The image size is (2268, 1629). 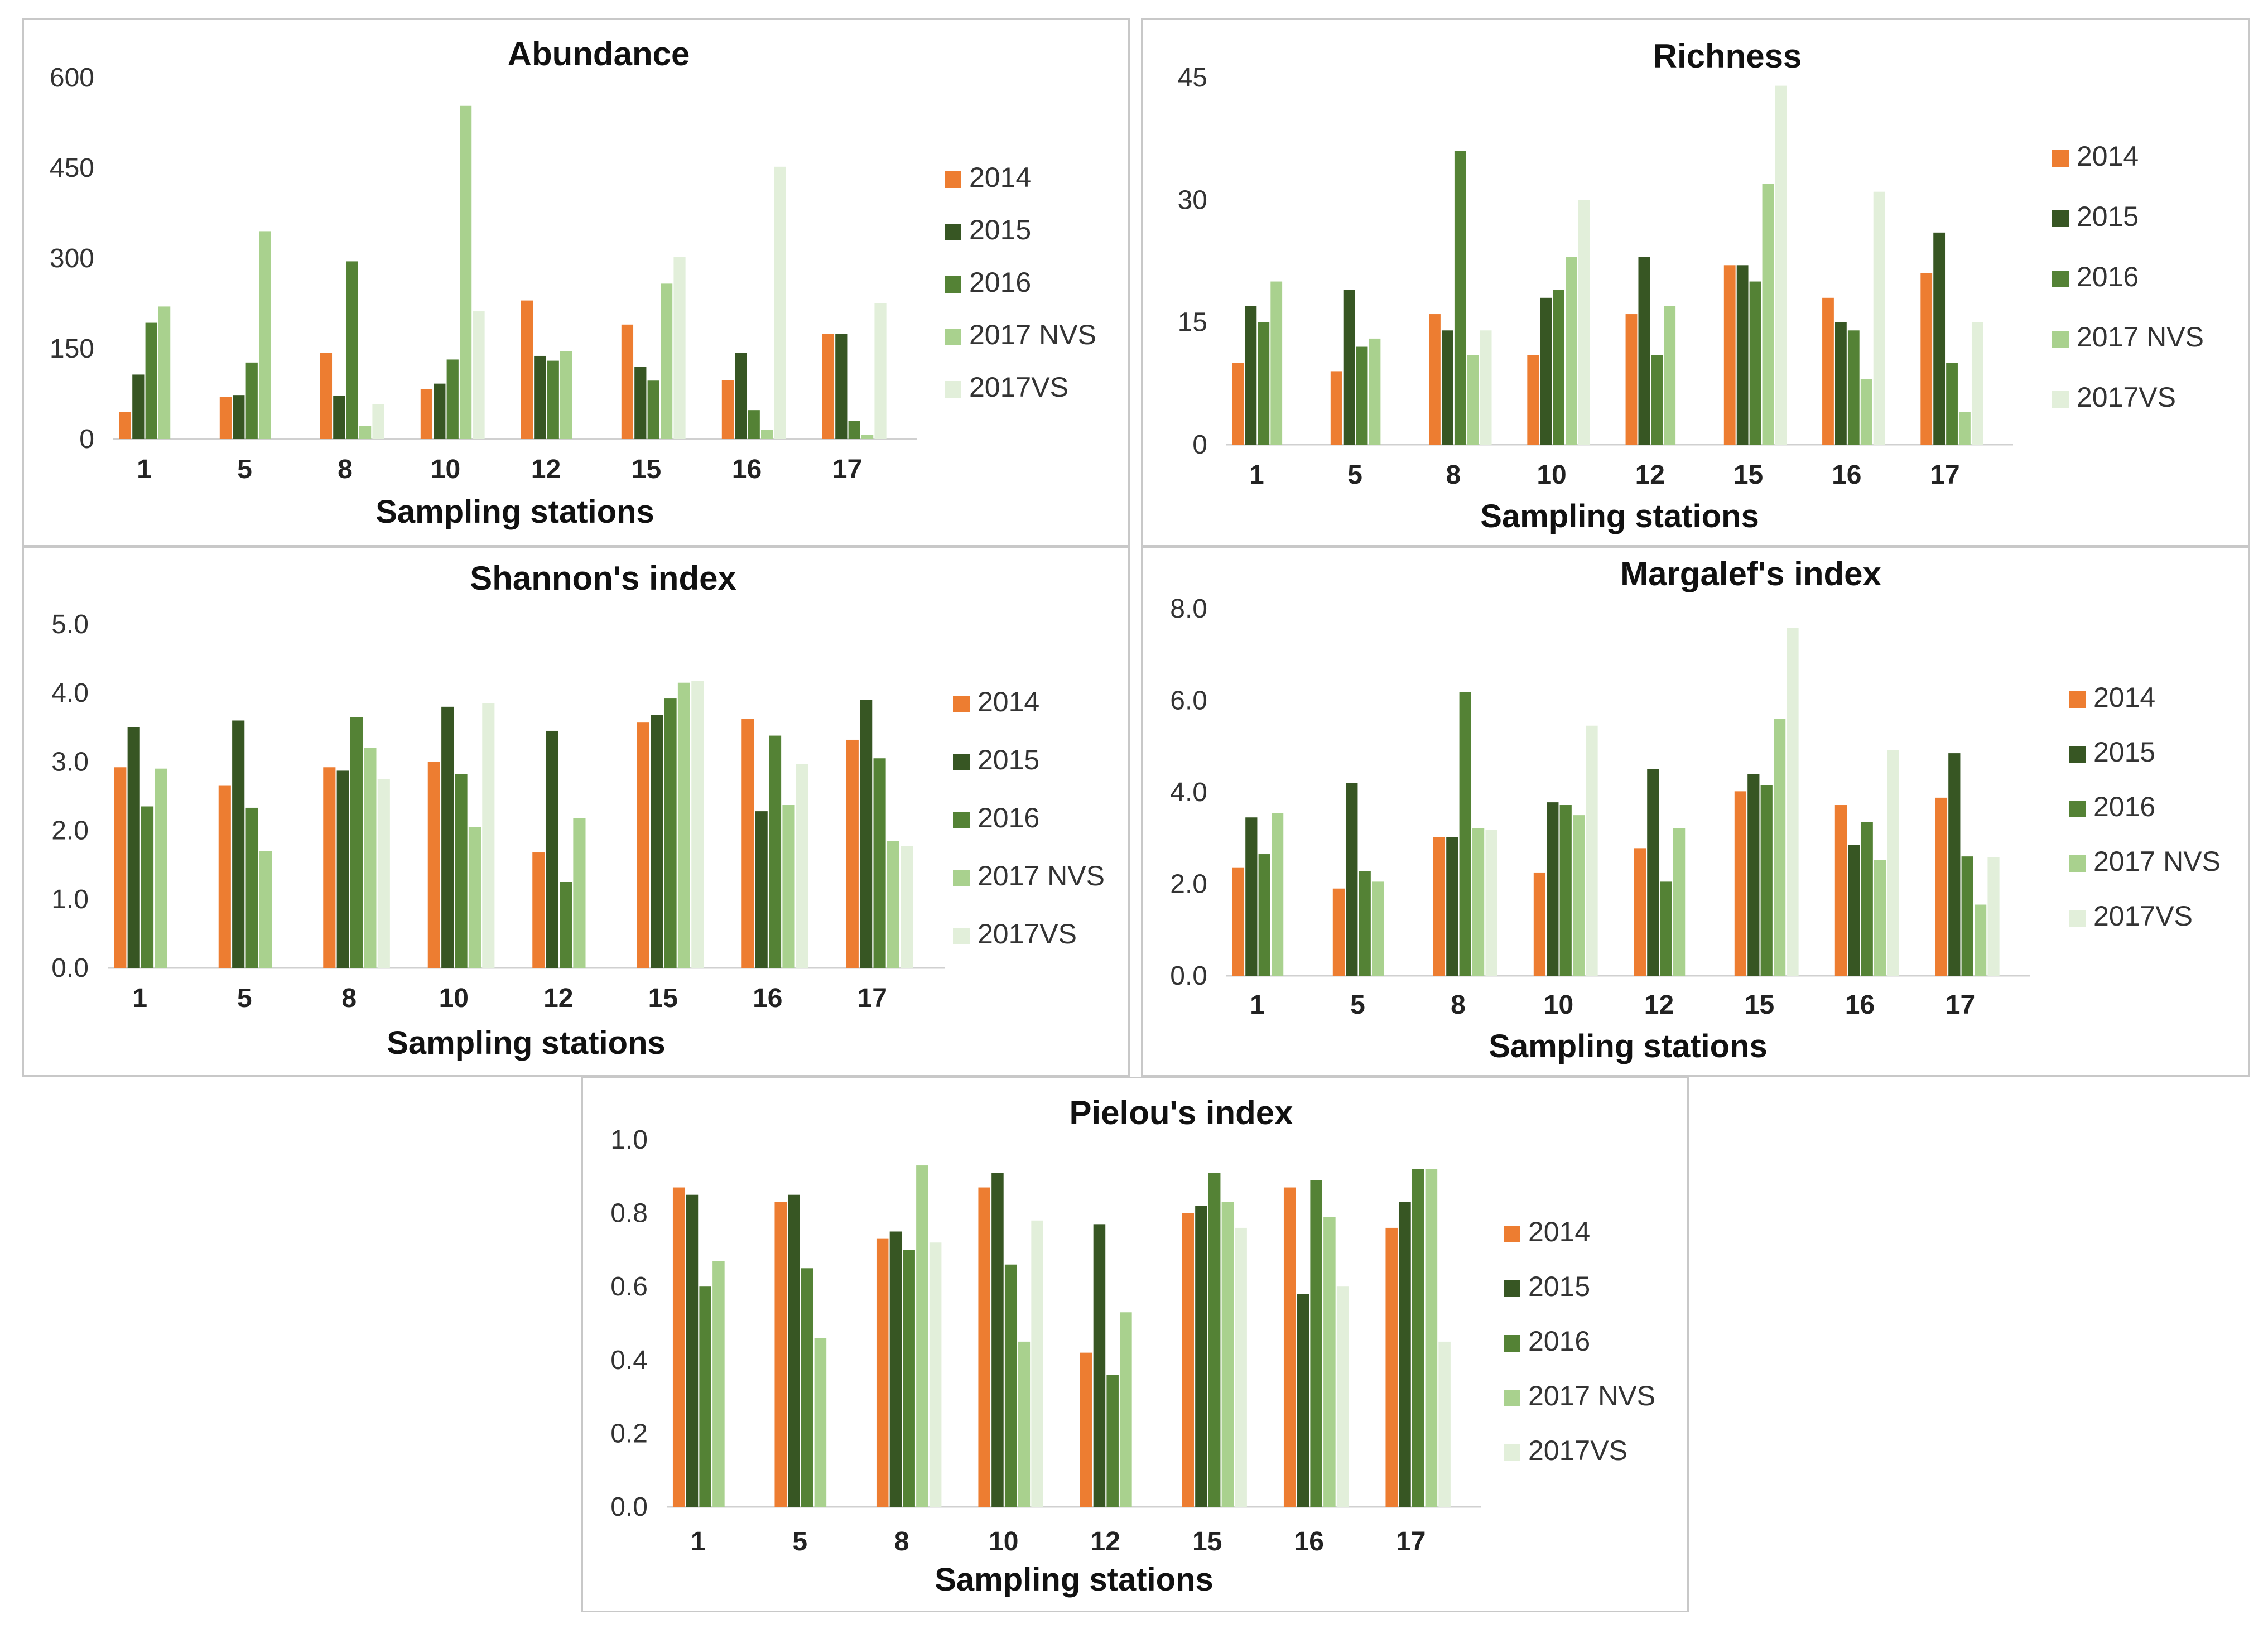 I want to click on y-tick-label: 450, so click(x=72, y=168).